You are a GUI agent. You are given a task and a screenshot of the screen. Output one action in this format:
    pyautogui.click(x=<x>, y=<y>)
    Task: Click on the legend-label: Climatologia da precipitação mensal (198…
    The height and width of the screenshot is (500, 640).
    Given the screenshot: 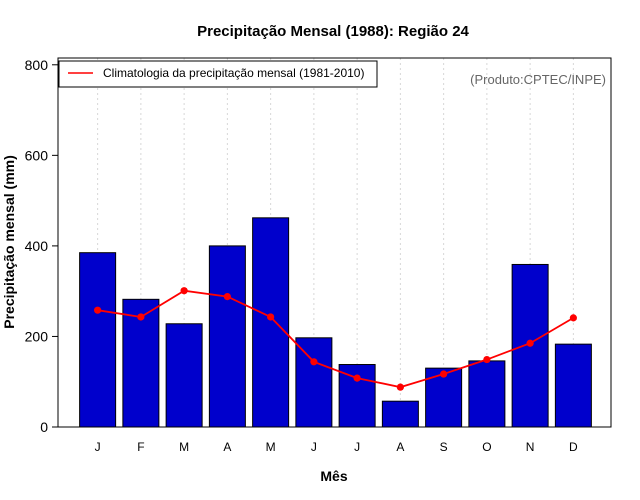 What is the action you would take?
    pyautogui.click(x=233, y=73)
    